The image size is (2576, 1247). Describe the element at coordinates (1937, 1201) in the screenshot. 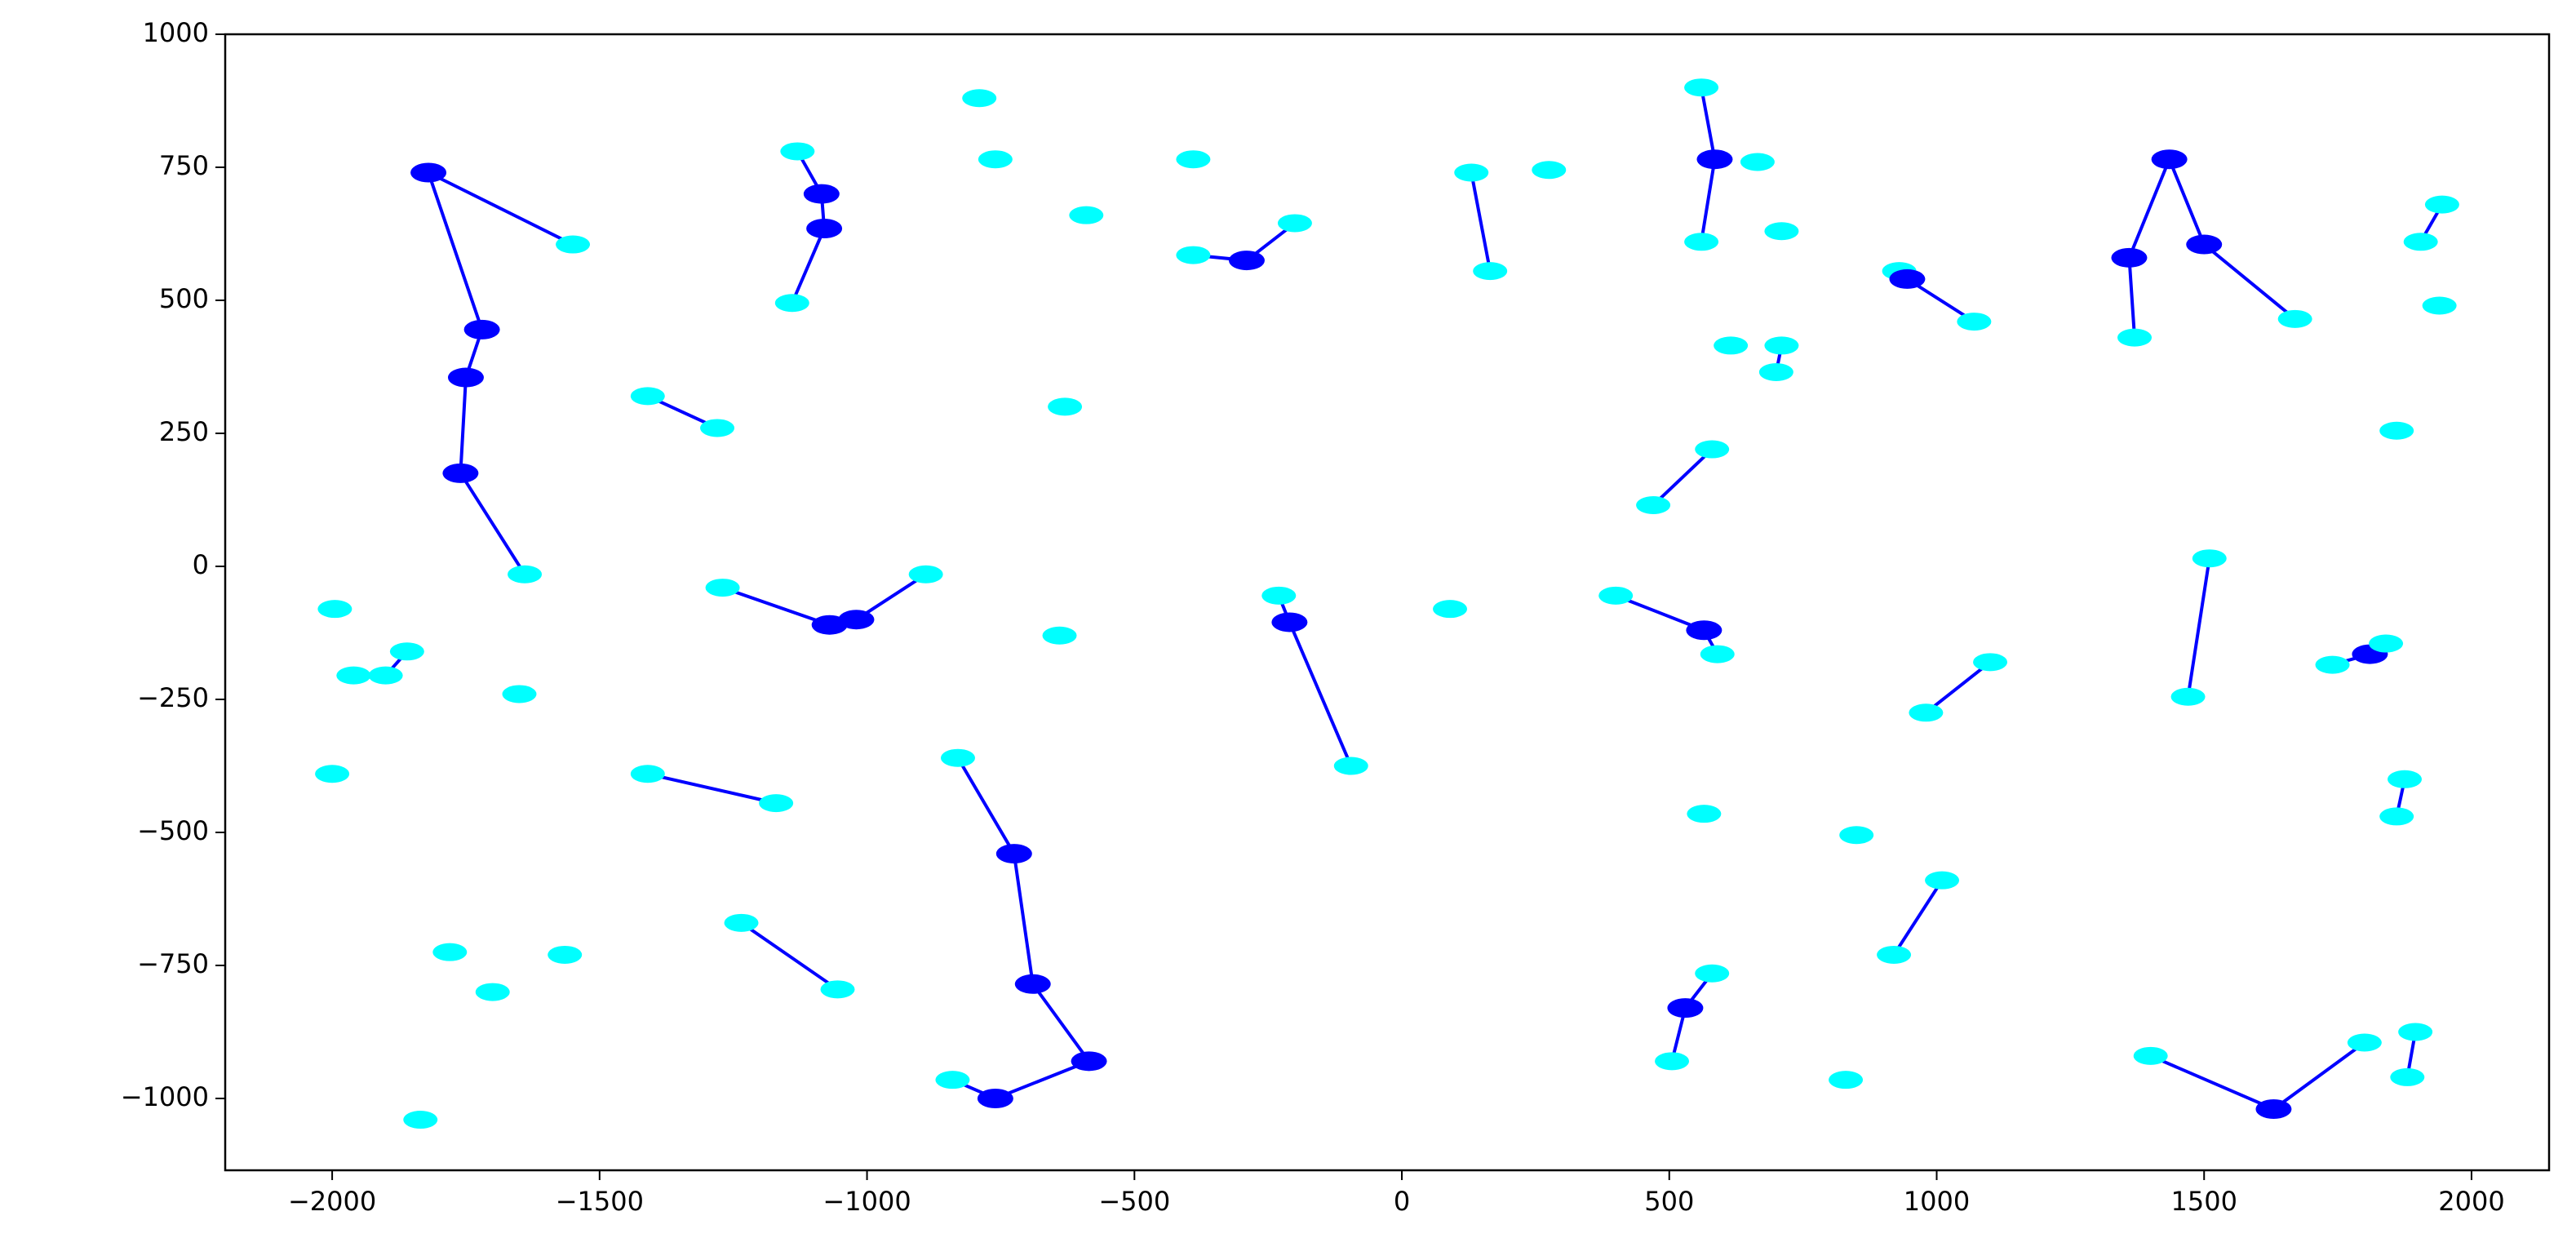

I see `x-tick-label: 1000` at that location.